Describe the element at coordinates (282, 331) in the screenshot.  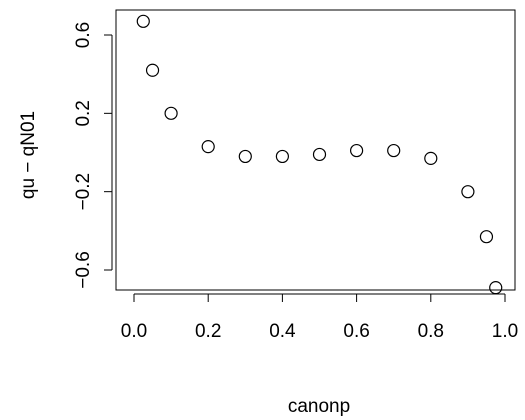
I see `x-tick-label: 0.4` at that location.